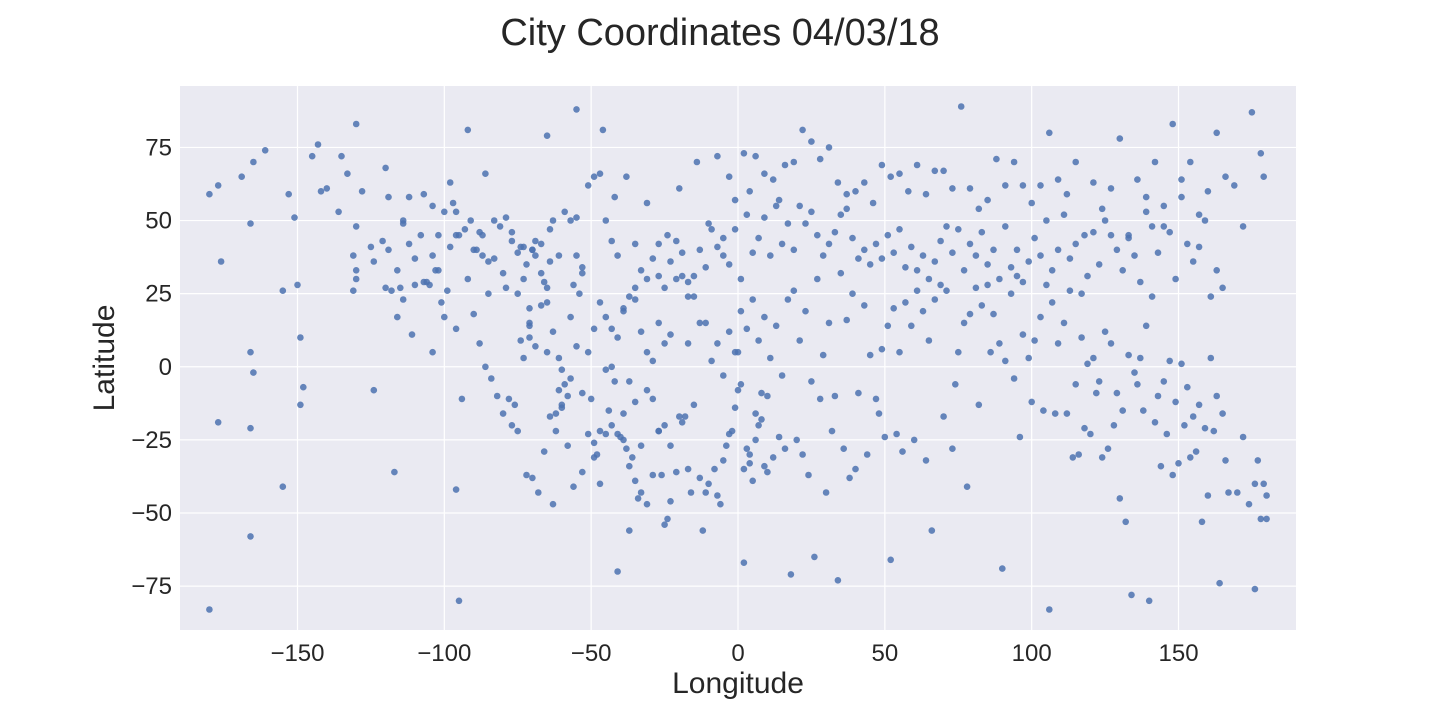 The width and height of the screenshot is (1440, 720). I want to click on x-axis-label: Longitude, so click(738, 683).